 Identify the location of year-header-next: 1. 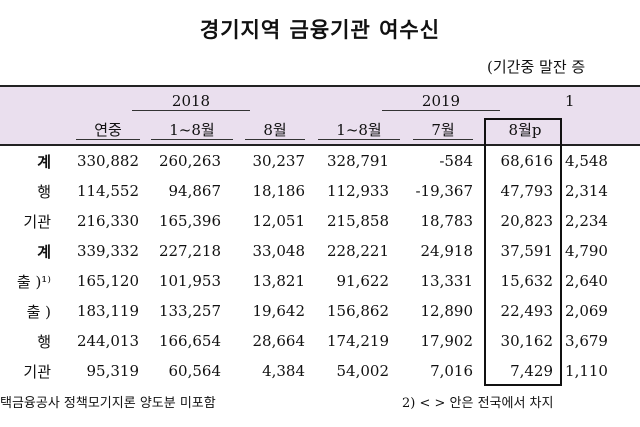
(602, 100).